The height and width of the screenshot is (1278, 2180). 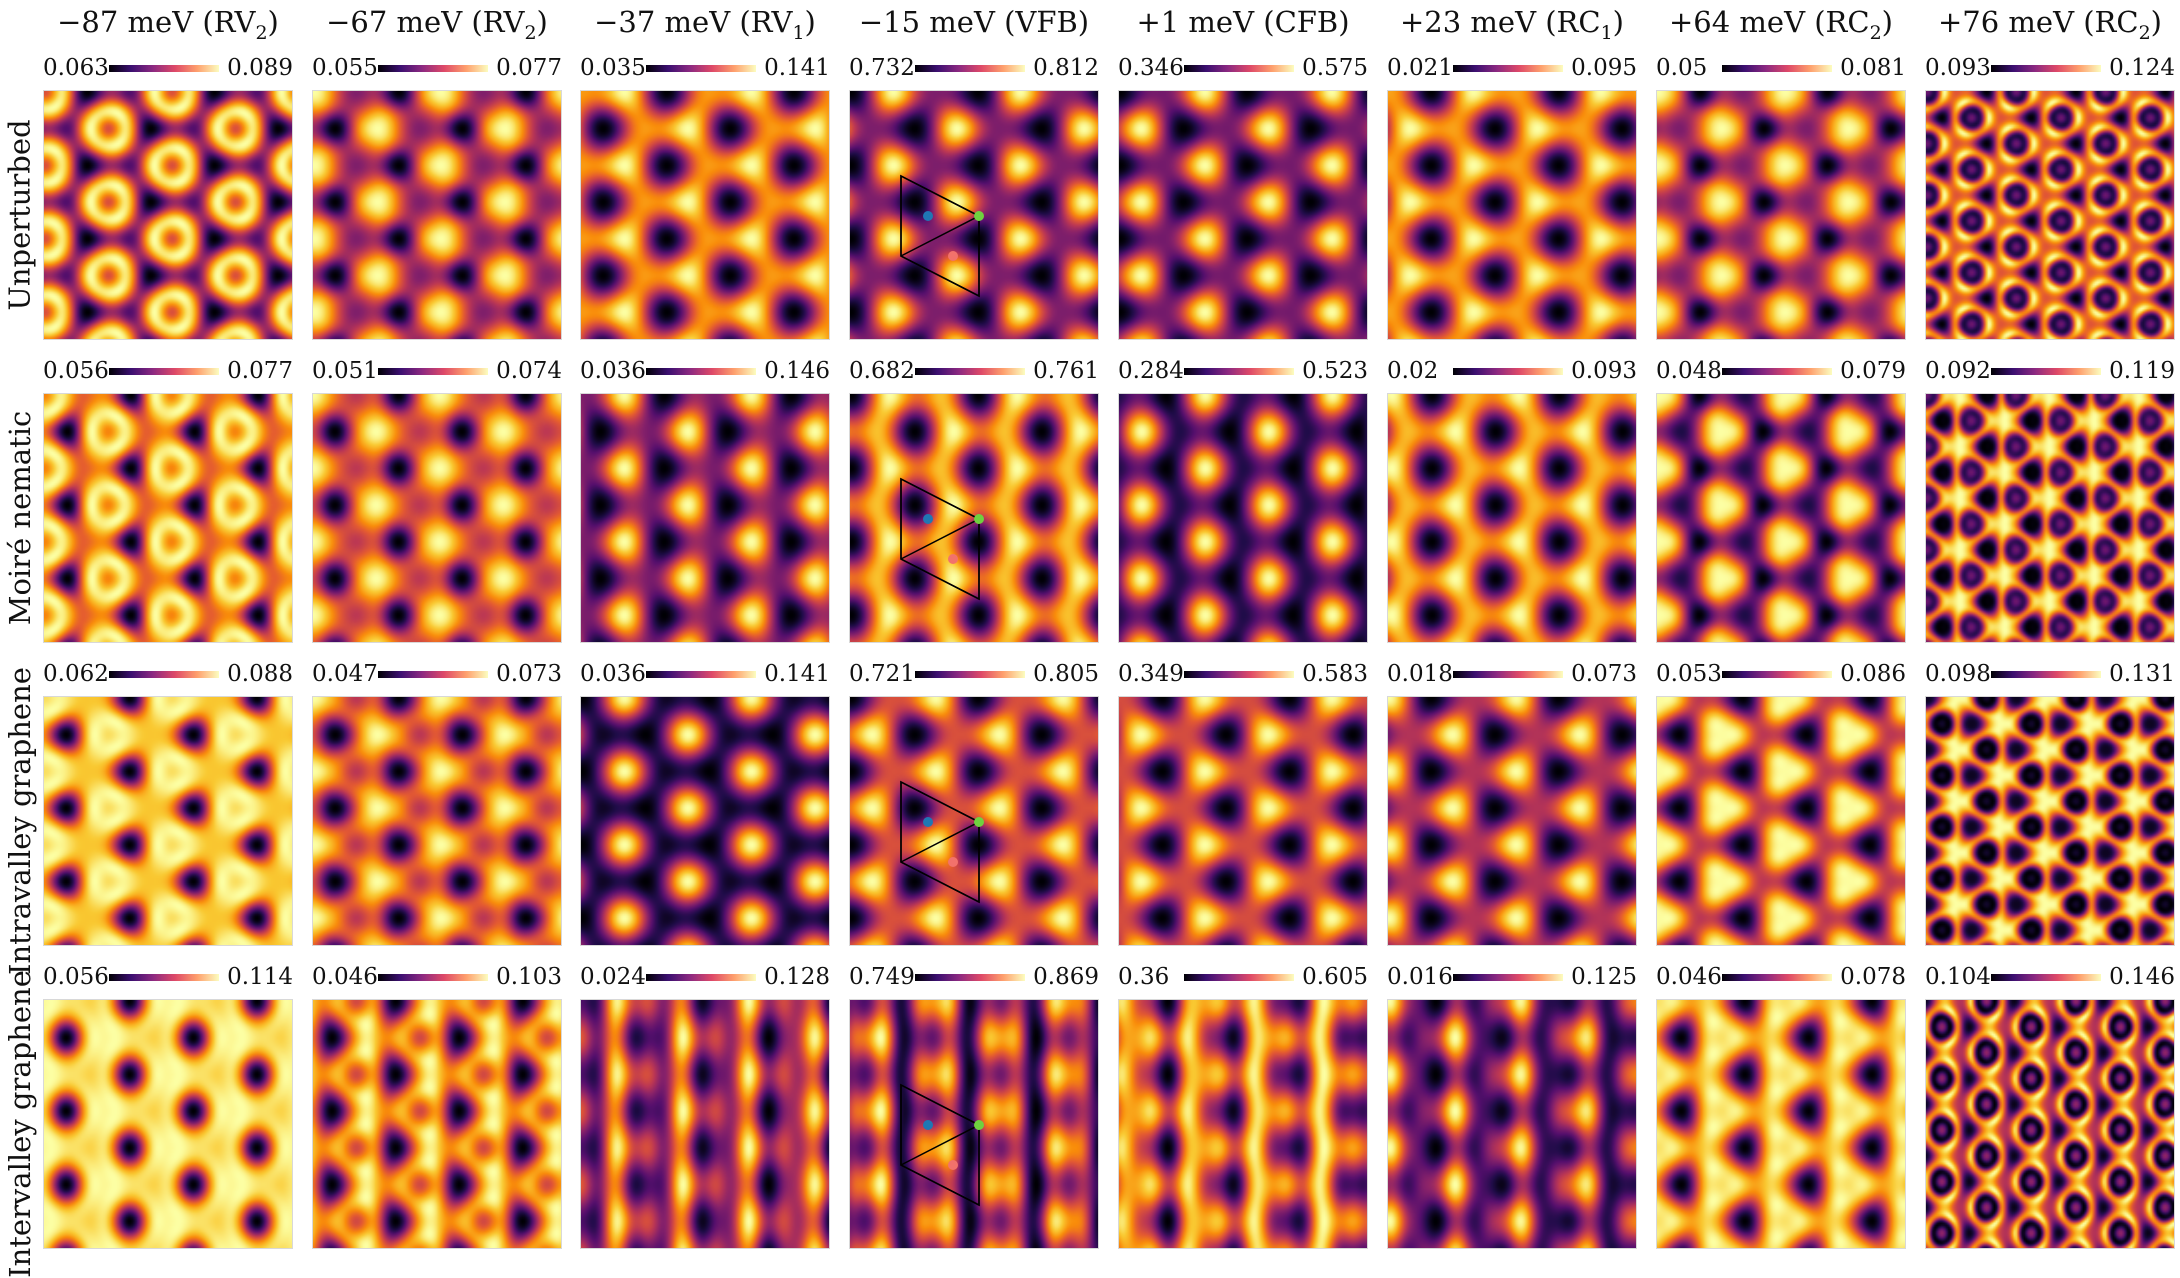 I want to click on colorbar-max-label: 0.131, so click(x=2142, y=674).